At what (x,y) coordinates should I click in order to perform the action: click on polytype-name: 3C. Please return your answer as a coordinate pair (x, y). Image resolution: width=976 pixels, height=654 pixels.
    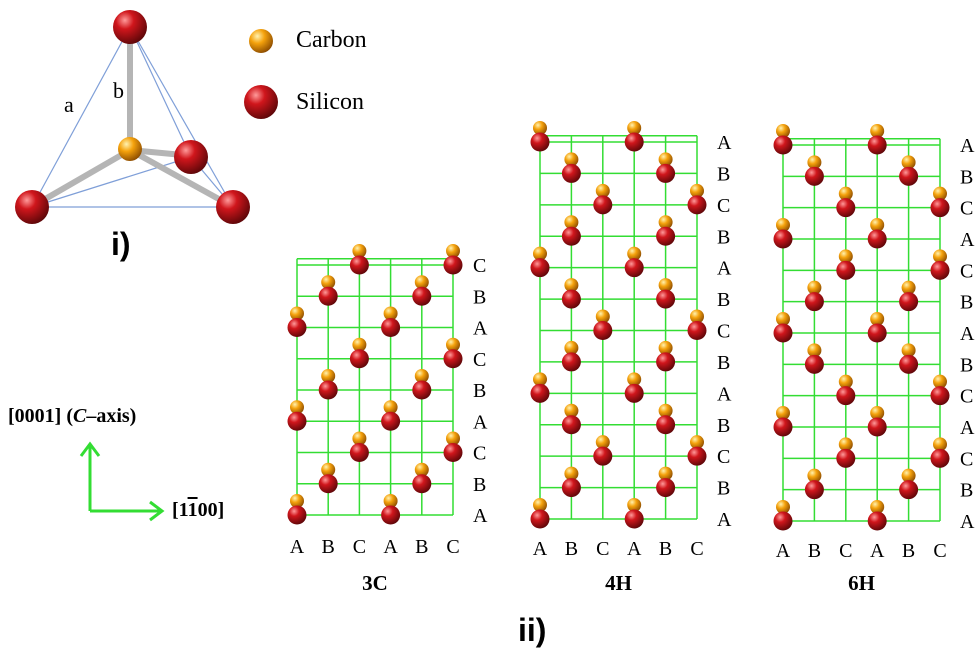
    Looking at the image, I should click on (375, 583).